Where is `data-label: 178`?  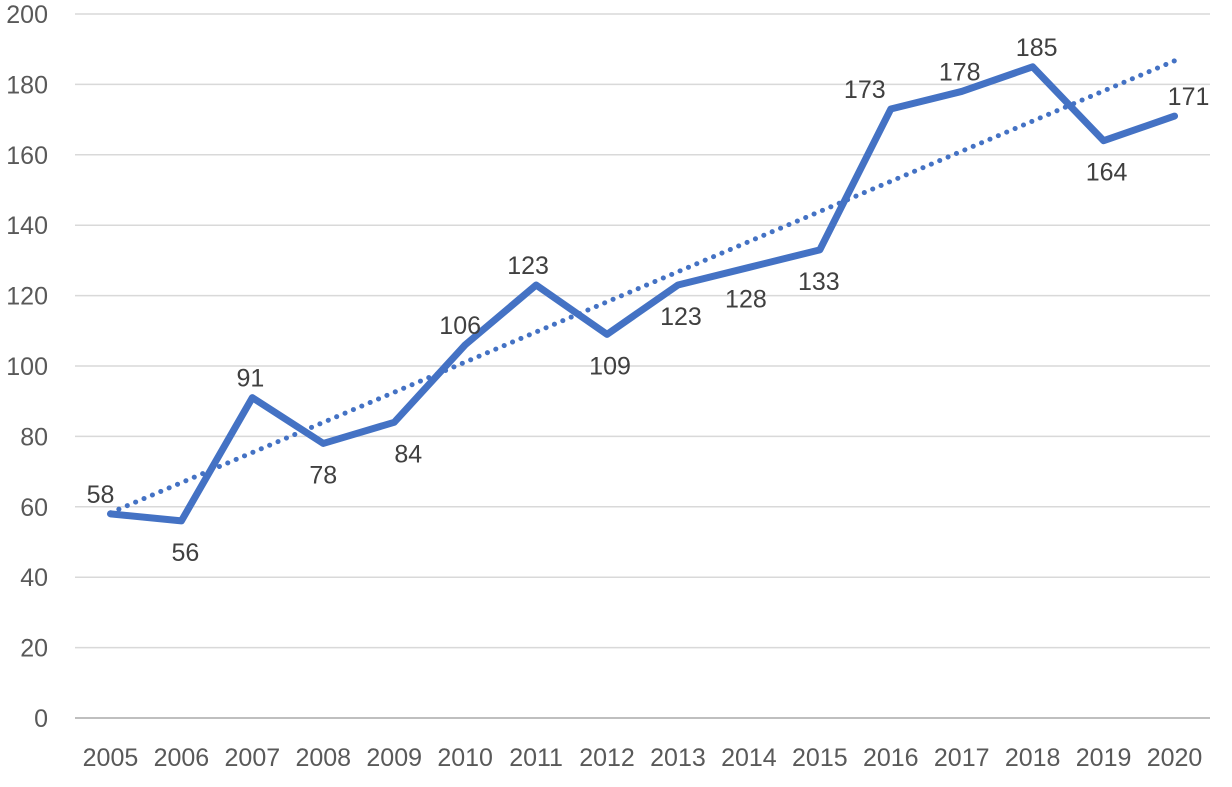
data-label: 178 is located at coordinates (960, 72).